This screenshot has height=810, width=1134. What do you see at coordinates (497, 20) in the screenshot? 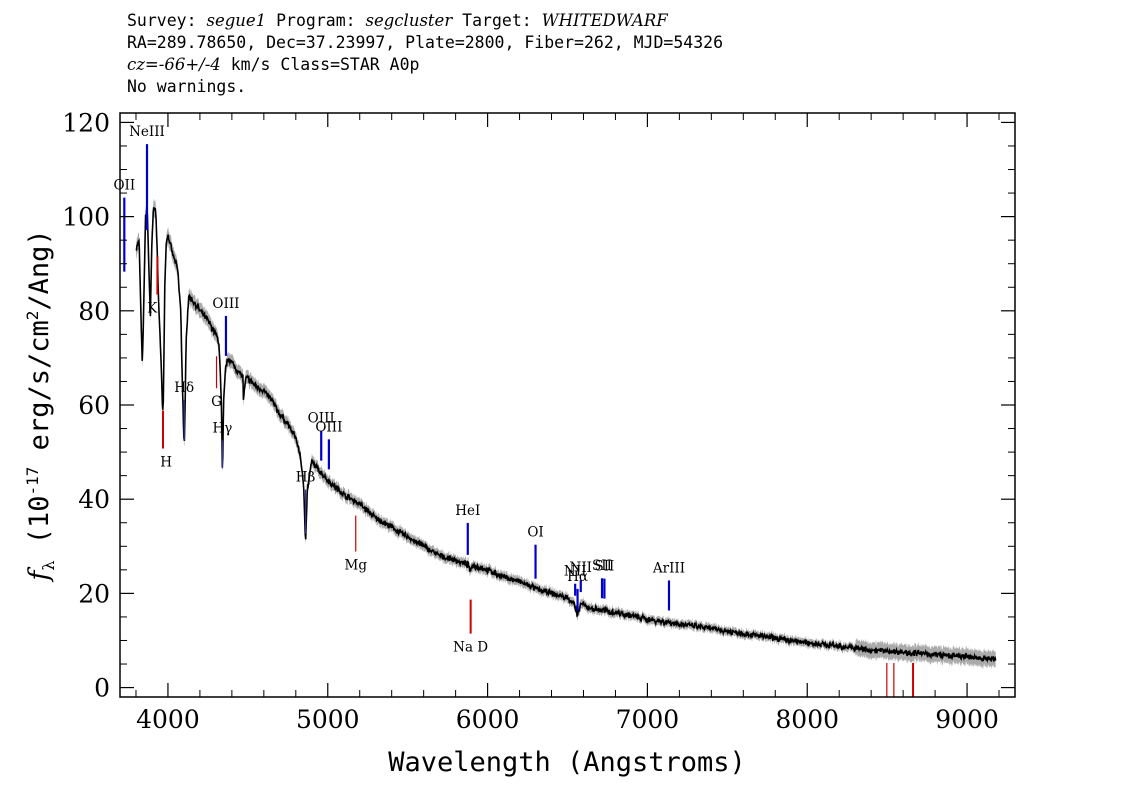
I see `target-label: Target:` at bounding box center [497, 20].